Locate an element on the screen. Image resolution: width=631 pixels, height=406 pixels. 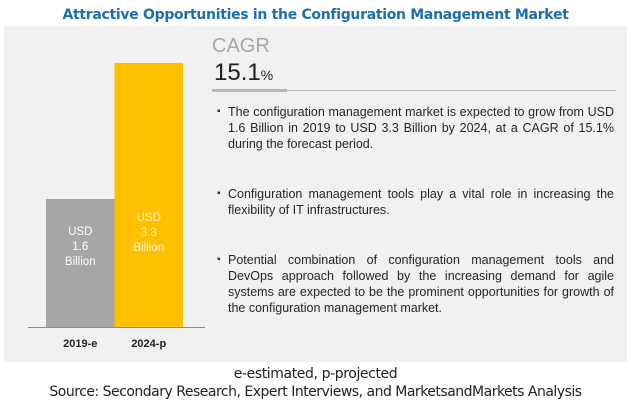
x-tick-label: 2024-p is located at coordinates (148, 344).